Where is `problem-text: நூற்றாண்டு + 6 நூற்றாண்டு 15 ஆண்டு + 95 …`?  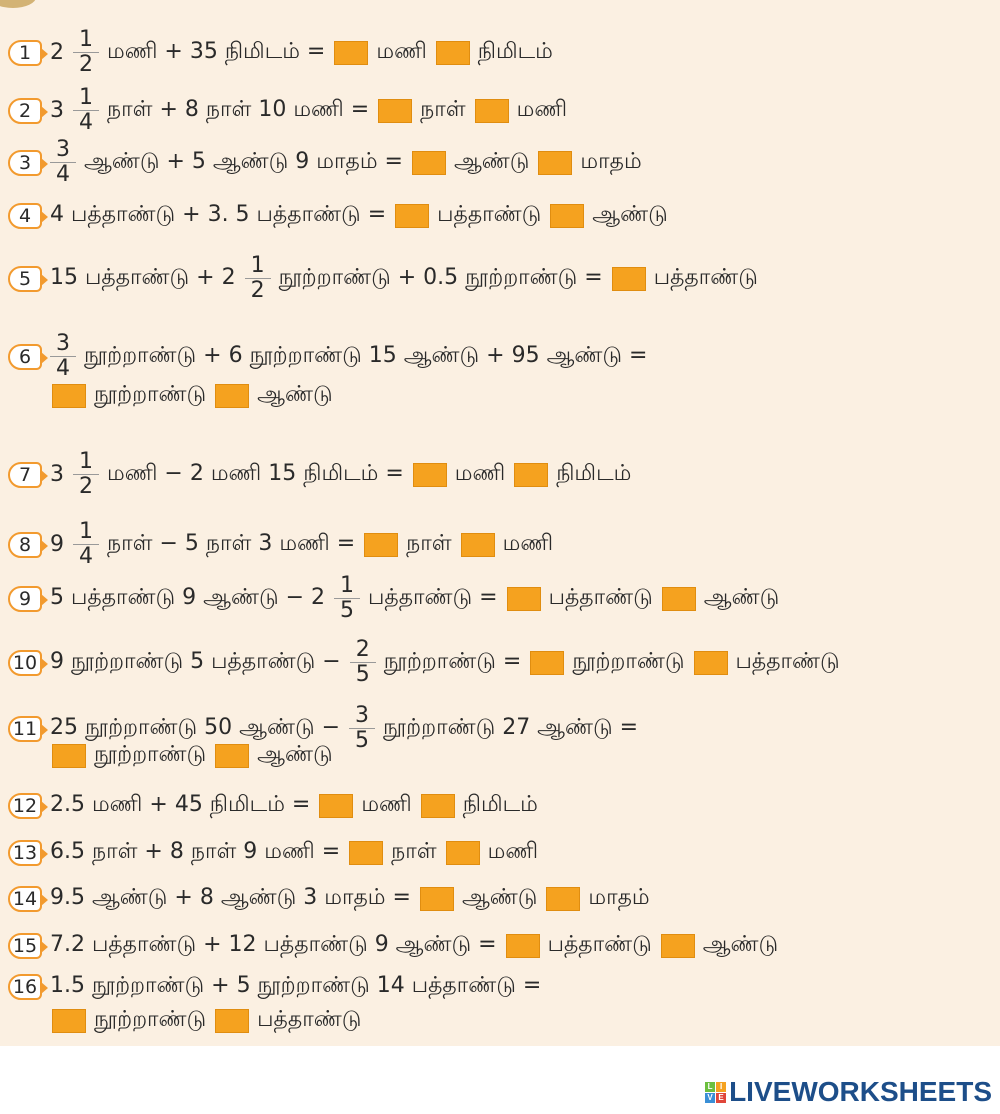 problem-text: நூற்றாண்டு + 6 நூற்றாண்டு 15 ஆண்டு + 95 … is located at coordinates (366, 355).